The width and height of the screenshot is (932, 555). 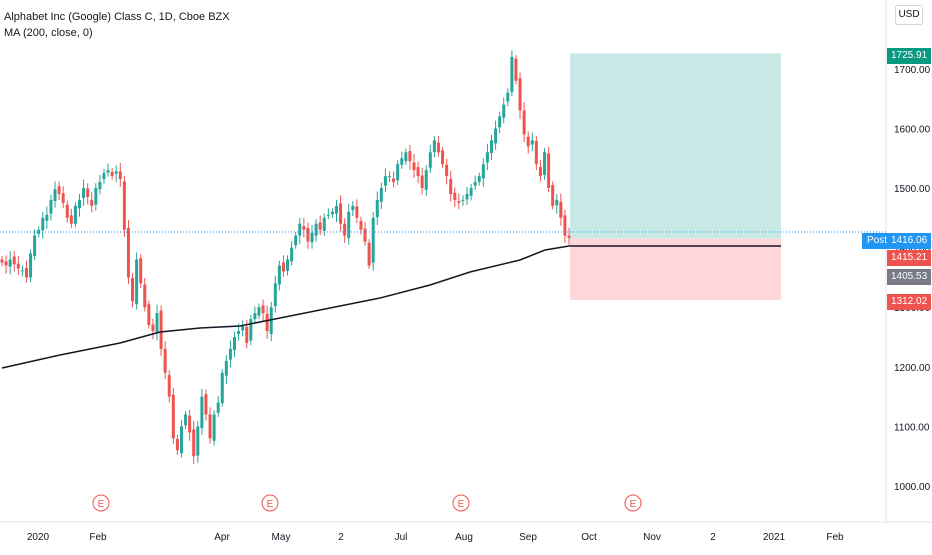 What do you see at coordinates (464, 537) in the screenshot?
I see `time-tick-label: Aug` at bounding box center [464, 537].